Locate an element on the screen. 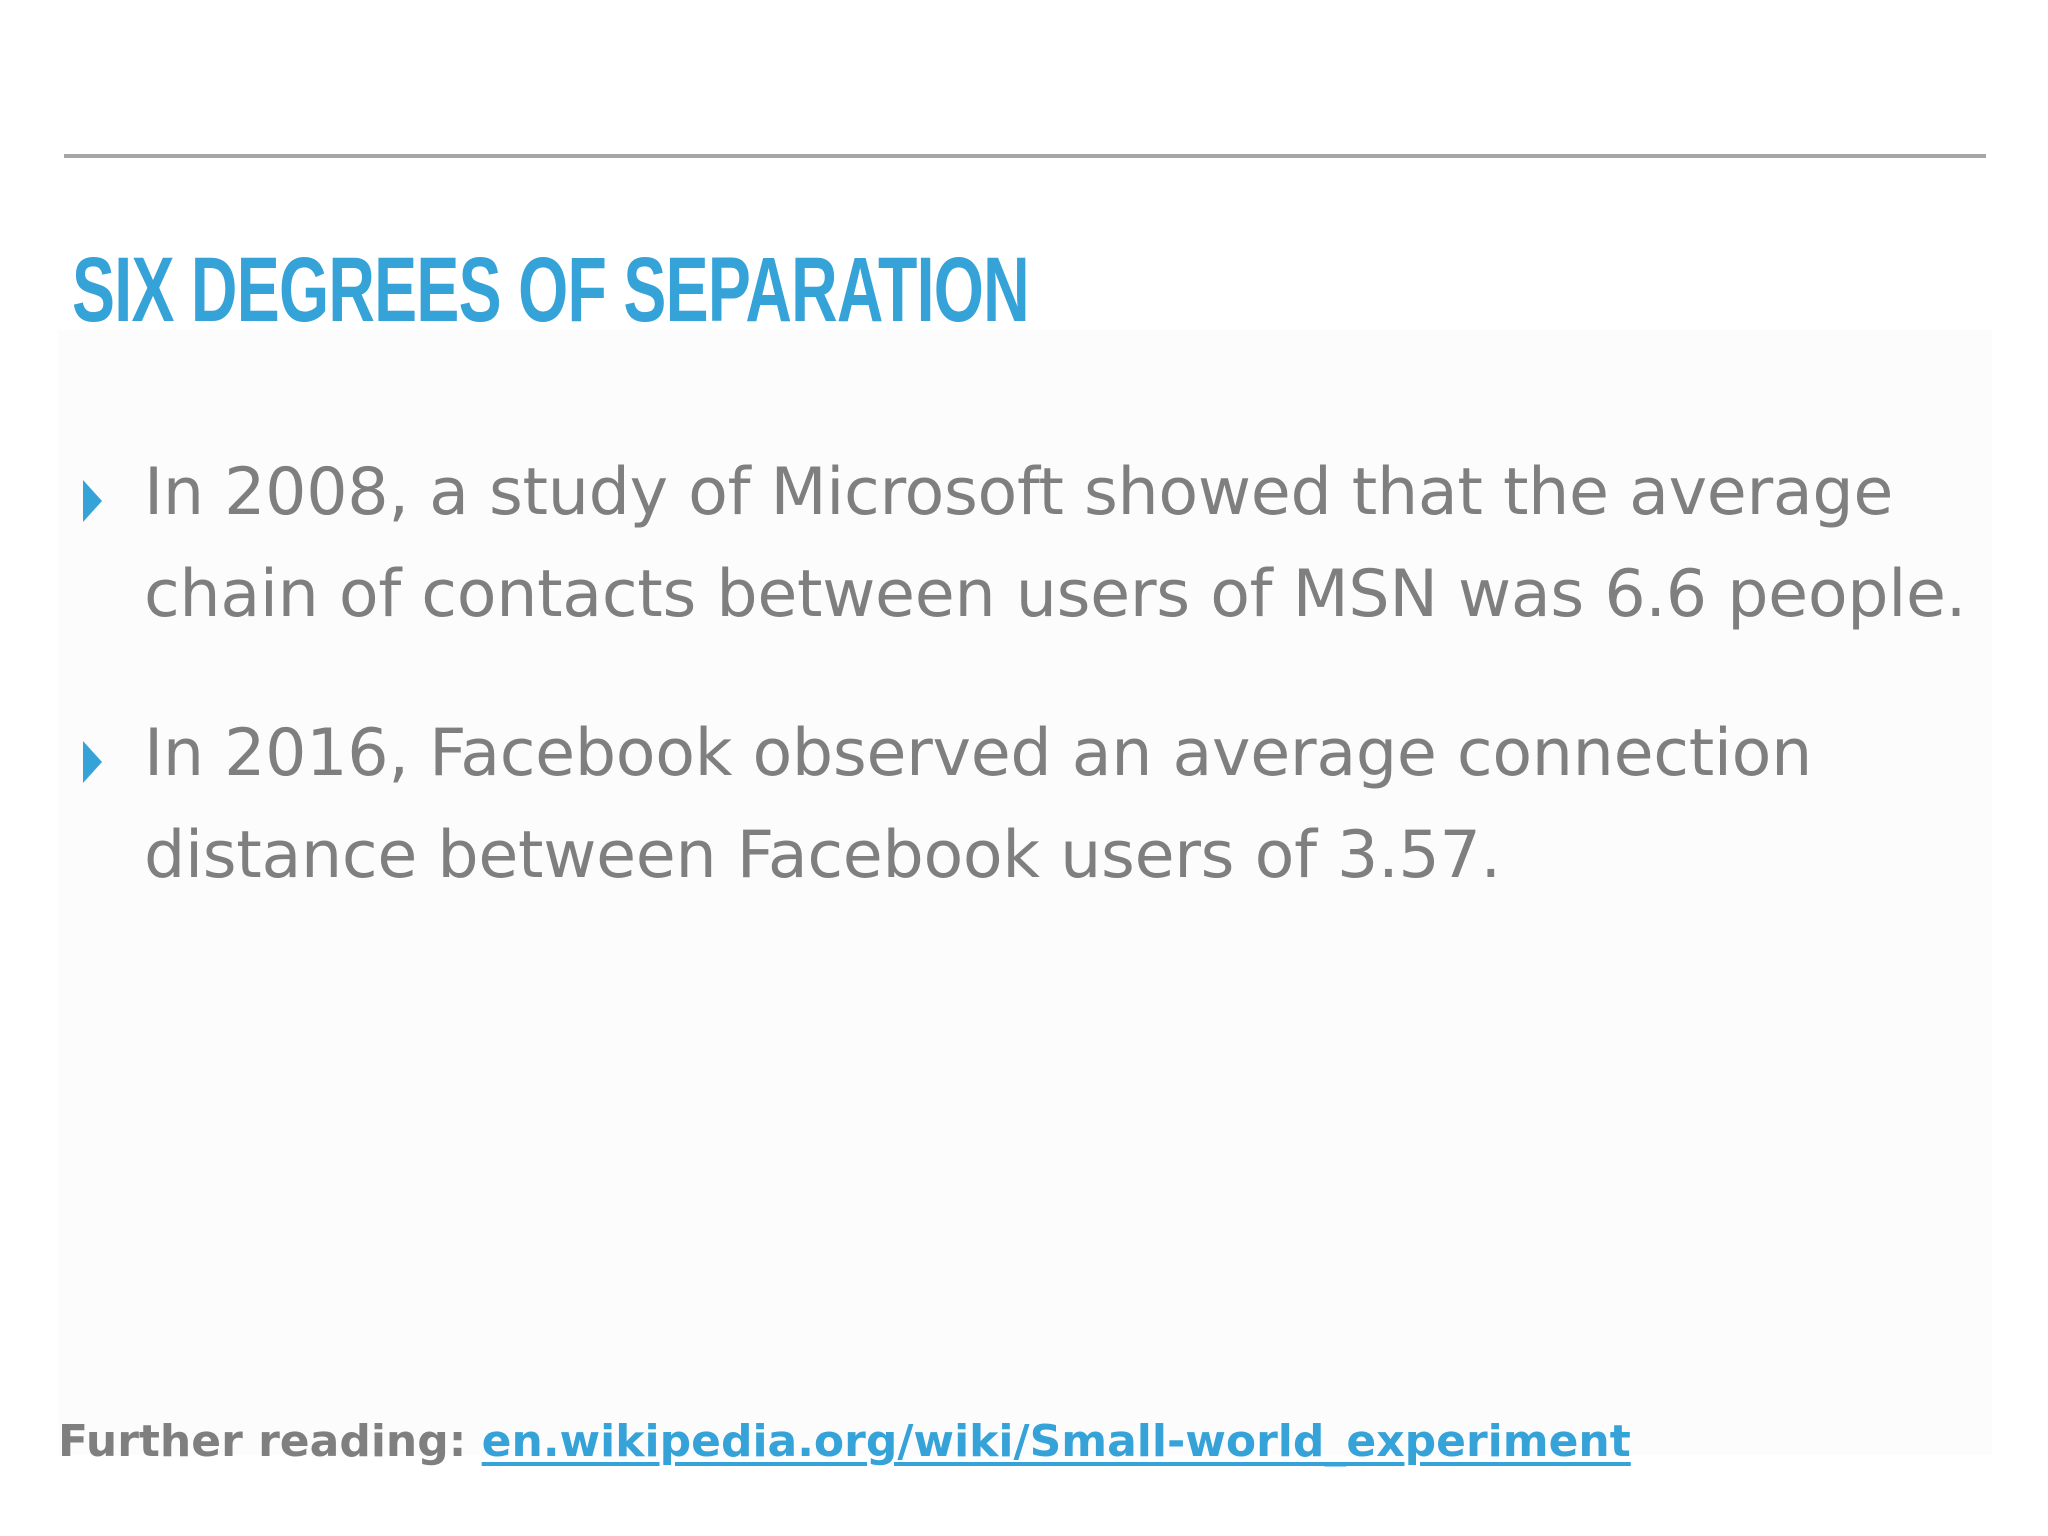 The height and width of the screenshot is (1536, 2048). top-divider is located at coordinates (1025, 156).